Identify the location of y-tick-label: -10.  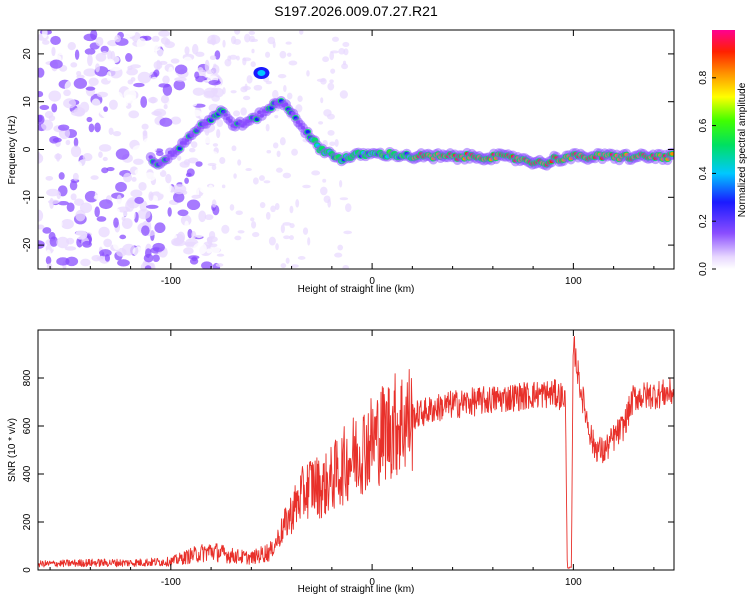
(27, 197).